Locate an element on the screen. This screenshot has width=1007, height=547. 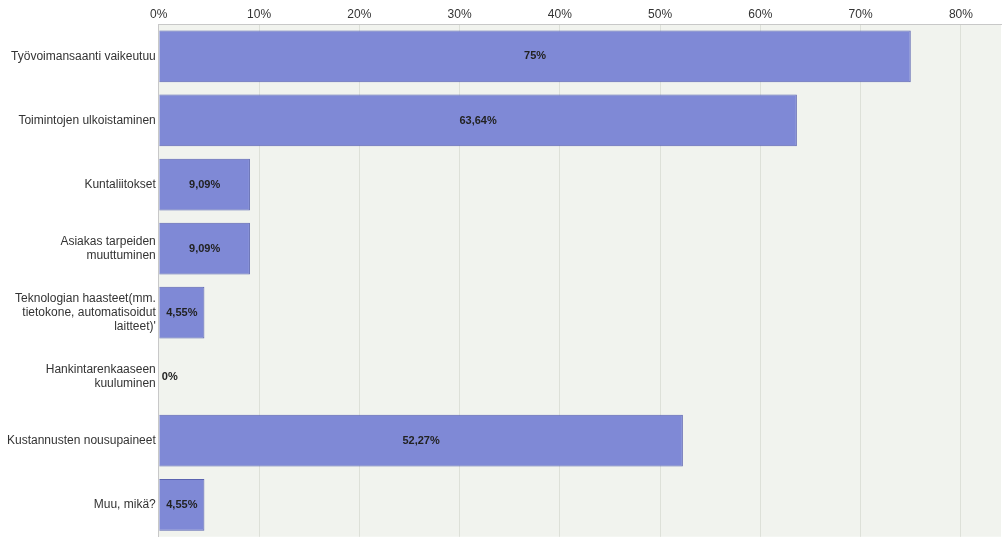
x-tick-label: 0% is located at coordinates (159, 13).